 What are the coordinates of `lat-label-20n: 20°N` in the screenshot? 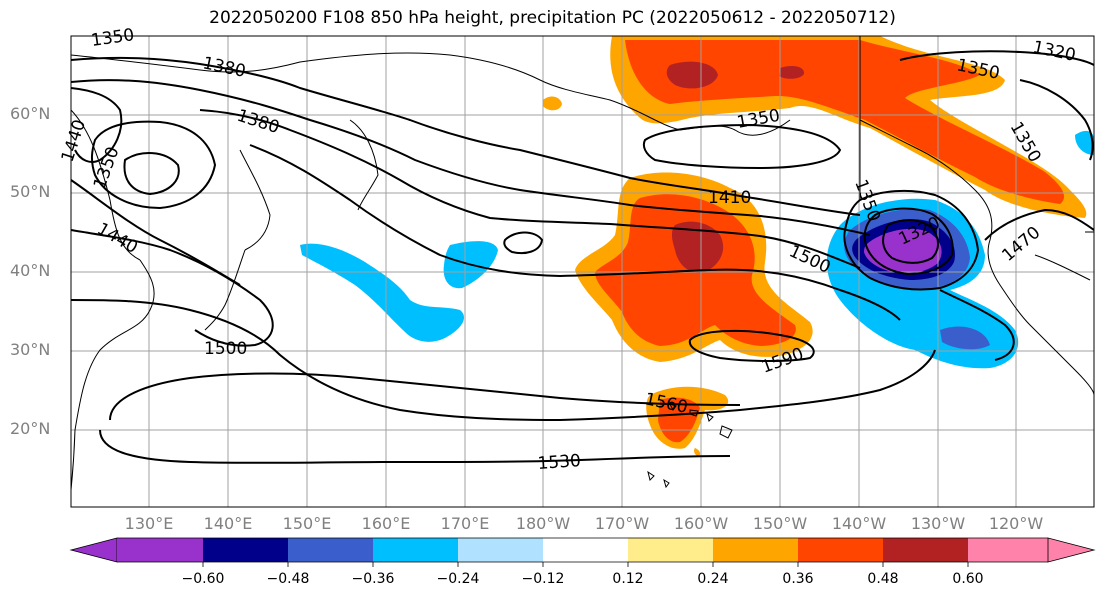 It's located at (30, 428).